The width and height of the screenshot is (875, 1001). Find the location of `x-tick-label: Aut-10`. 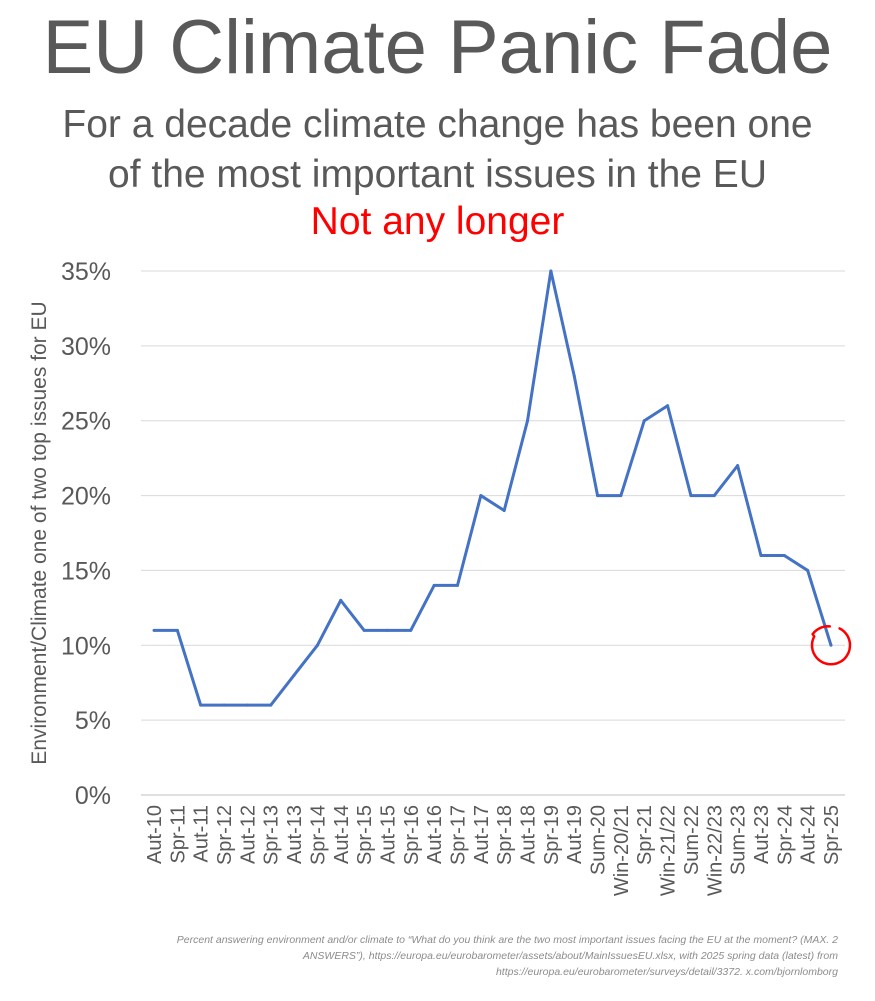

x-tick-label: Aut-10 is located at coordinates (155, 834).